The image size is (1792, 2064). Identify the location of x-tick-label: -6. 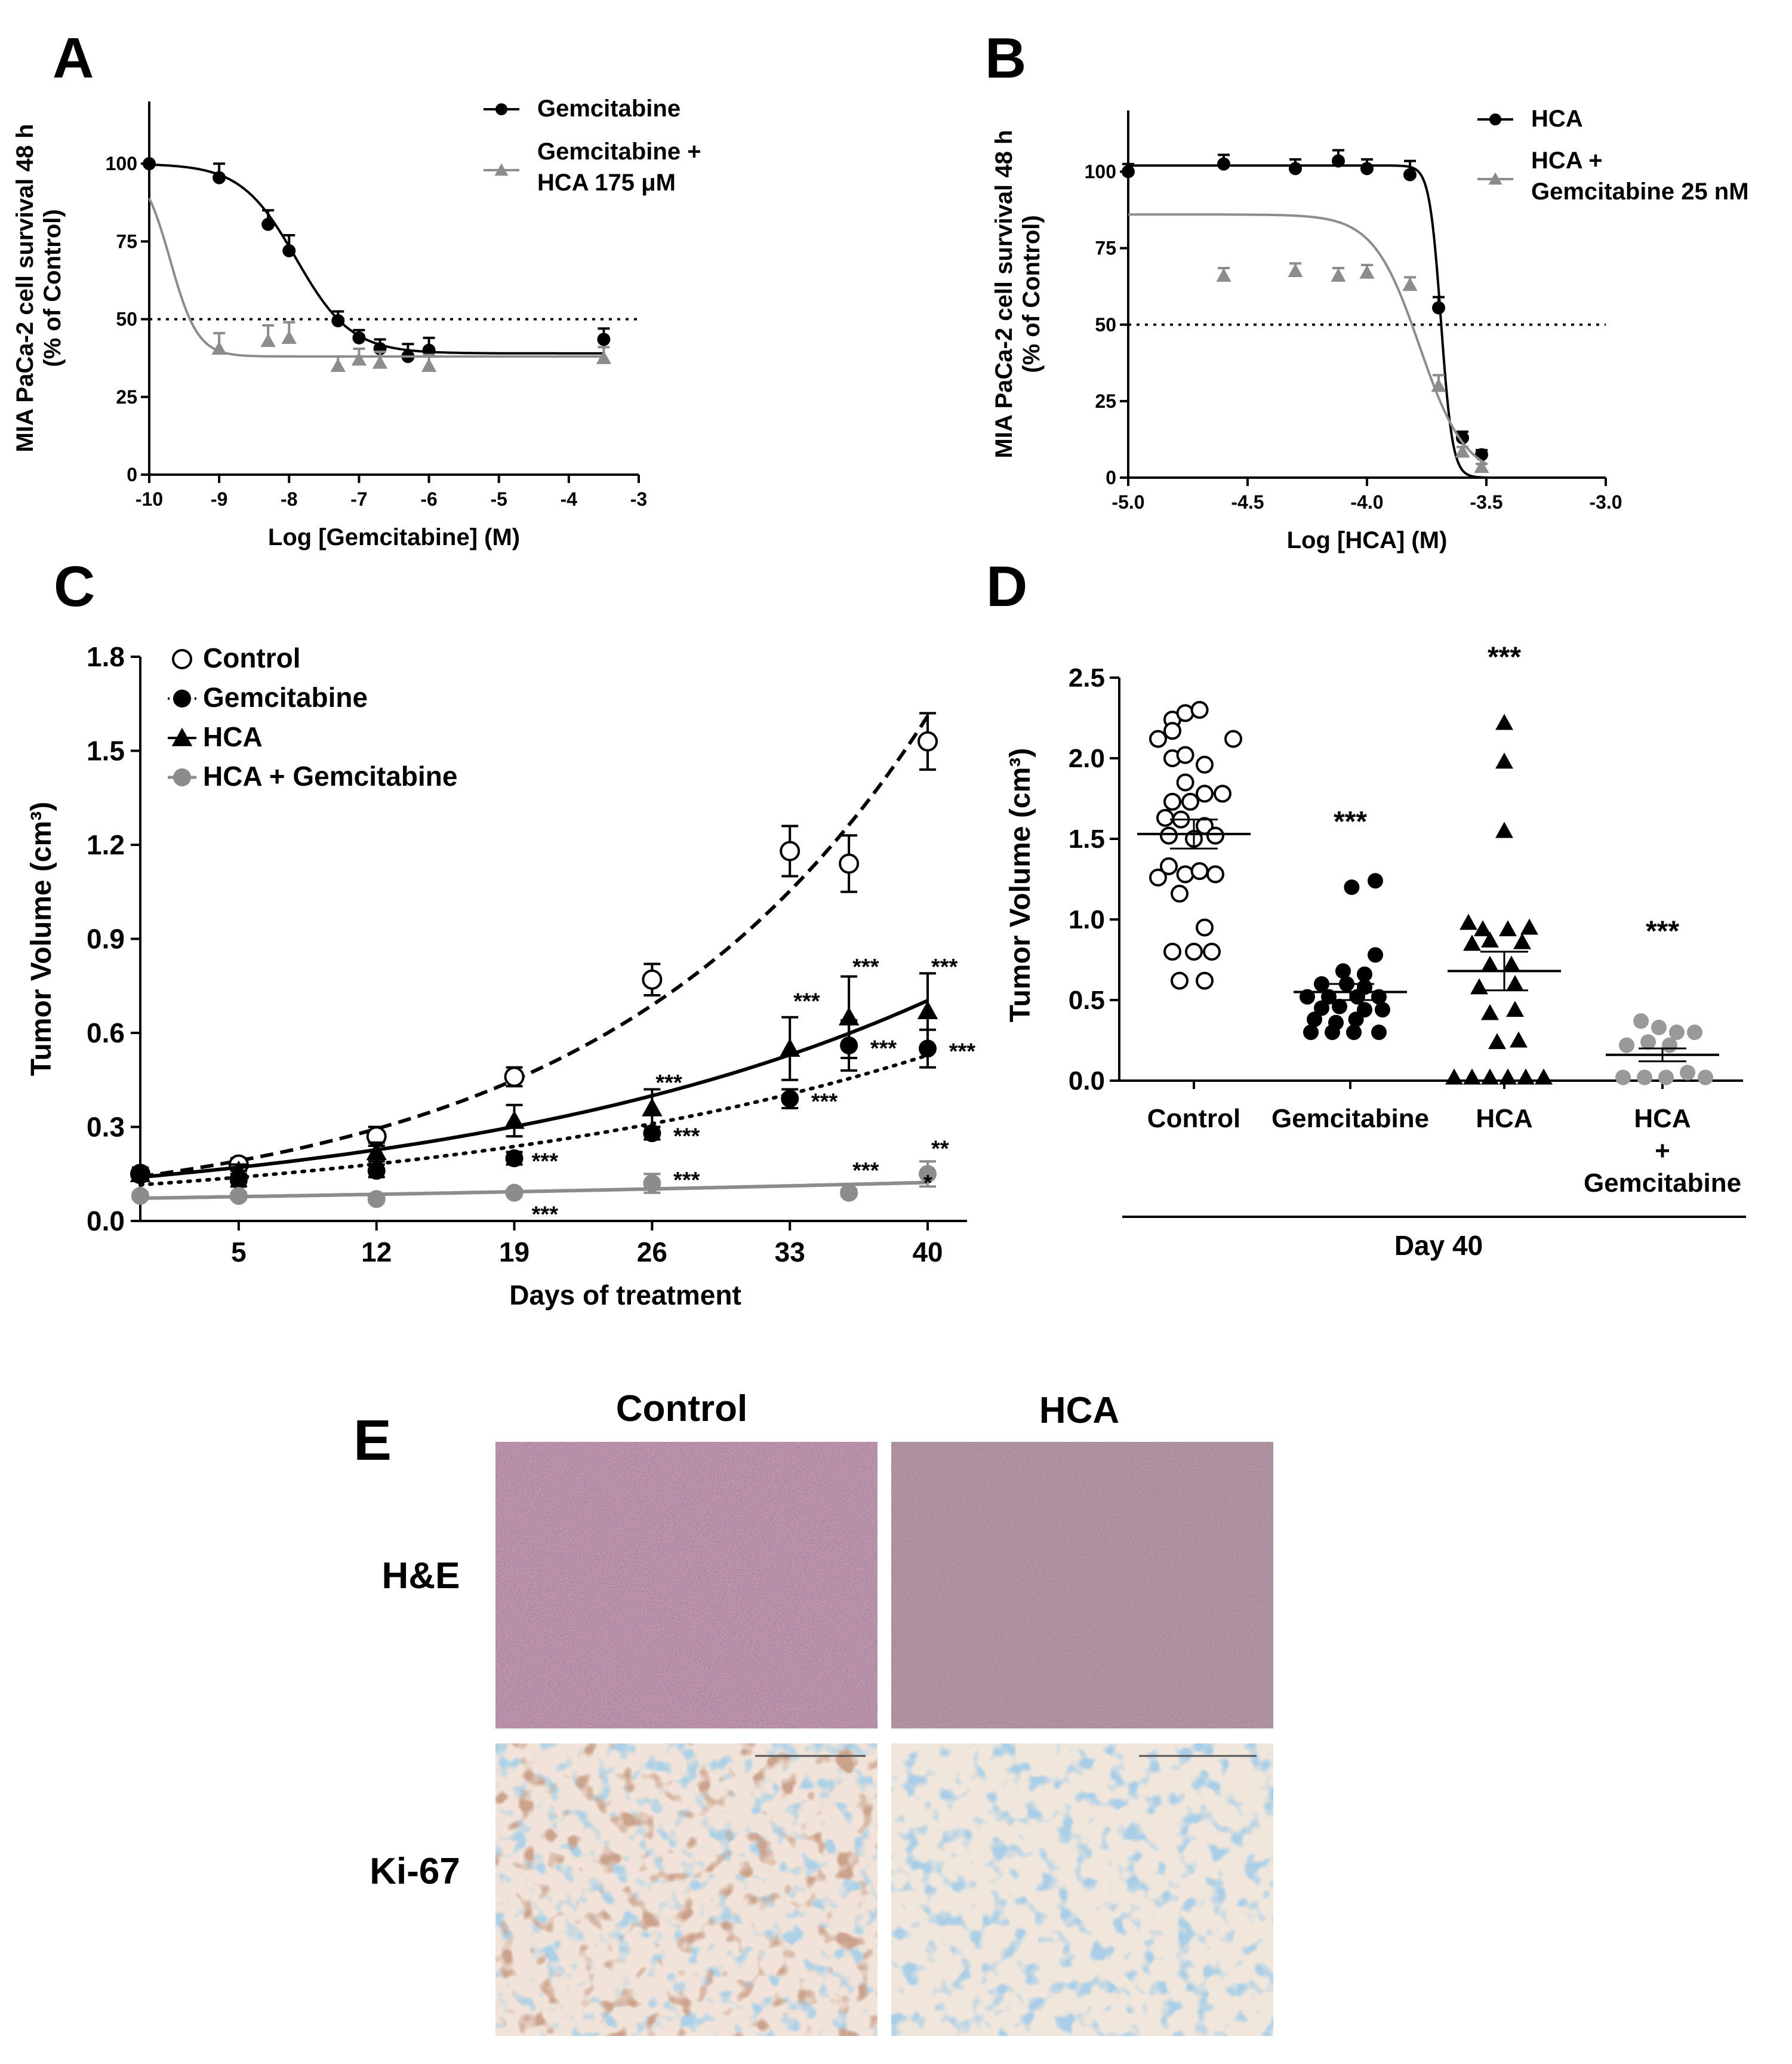
(428, 499).